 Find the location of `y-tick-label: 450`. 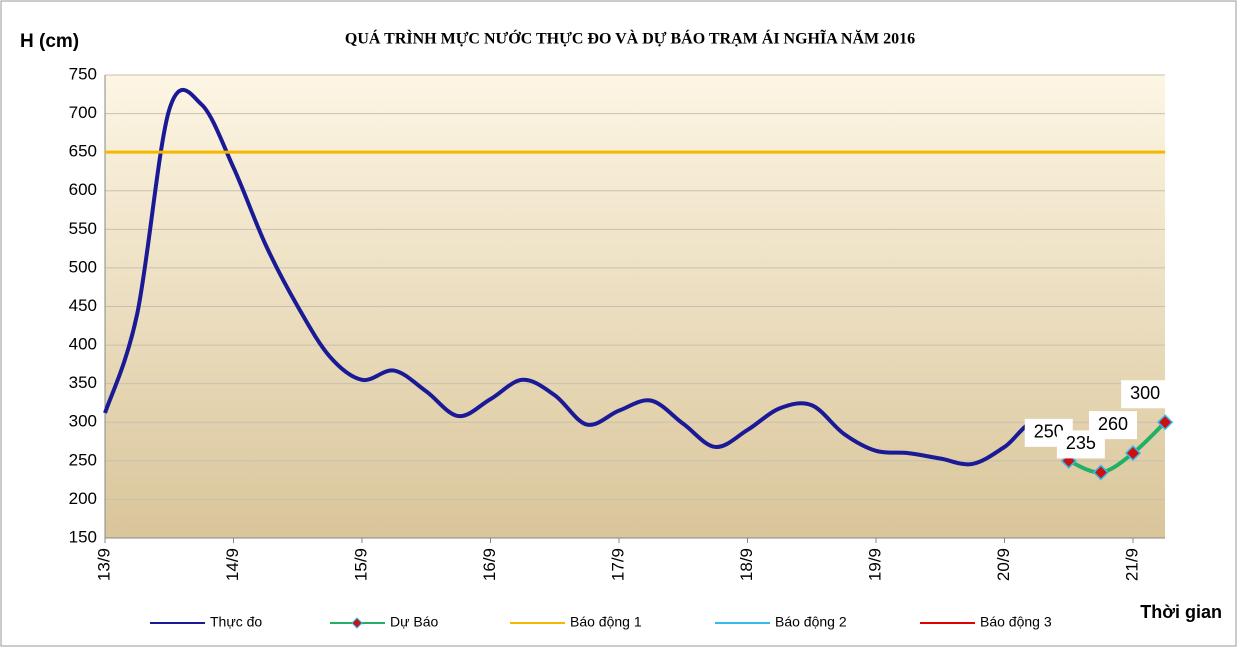

y-tick-label: 450 is located at coordinates (83, 305).